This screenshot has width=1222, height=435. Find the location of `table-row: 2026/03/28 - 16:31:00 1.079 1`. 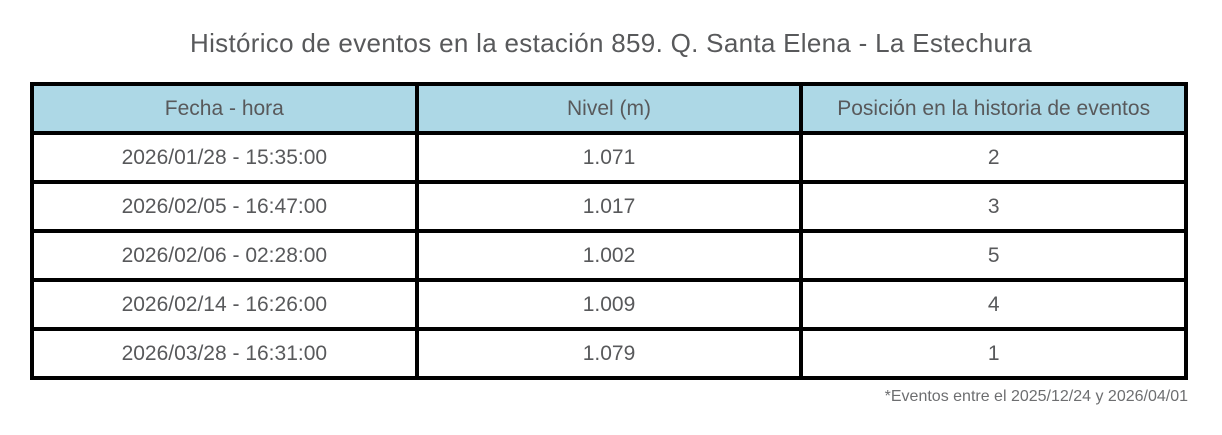

table-row: 2026/03/28 - 16:31:00 1.079 1 is located at coordinates (609, 353).